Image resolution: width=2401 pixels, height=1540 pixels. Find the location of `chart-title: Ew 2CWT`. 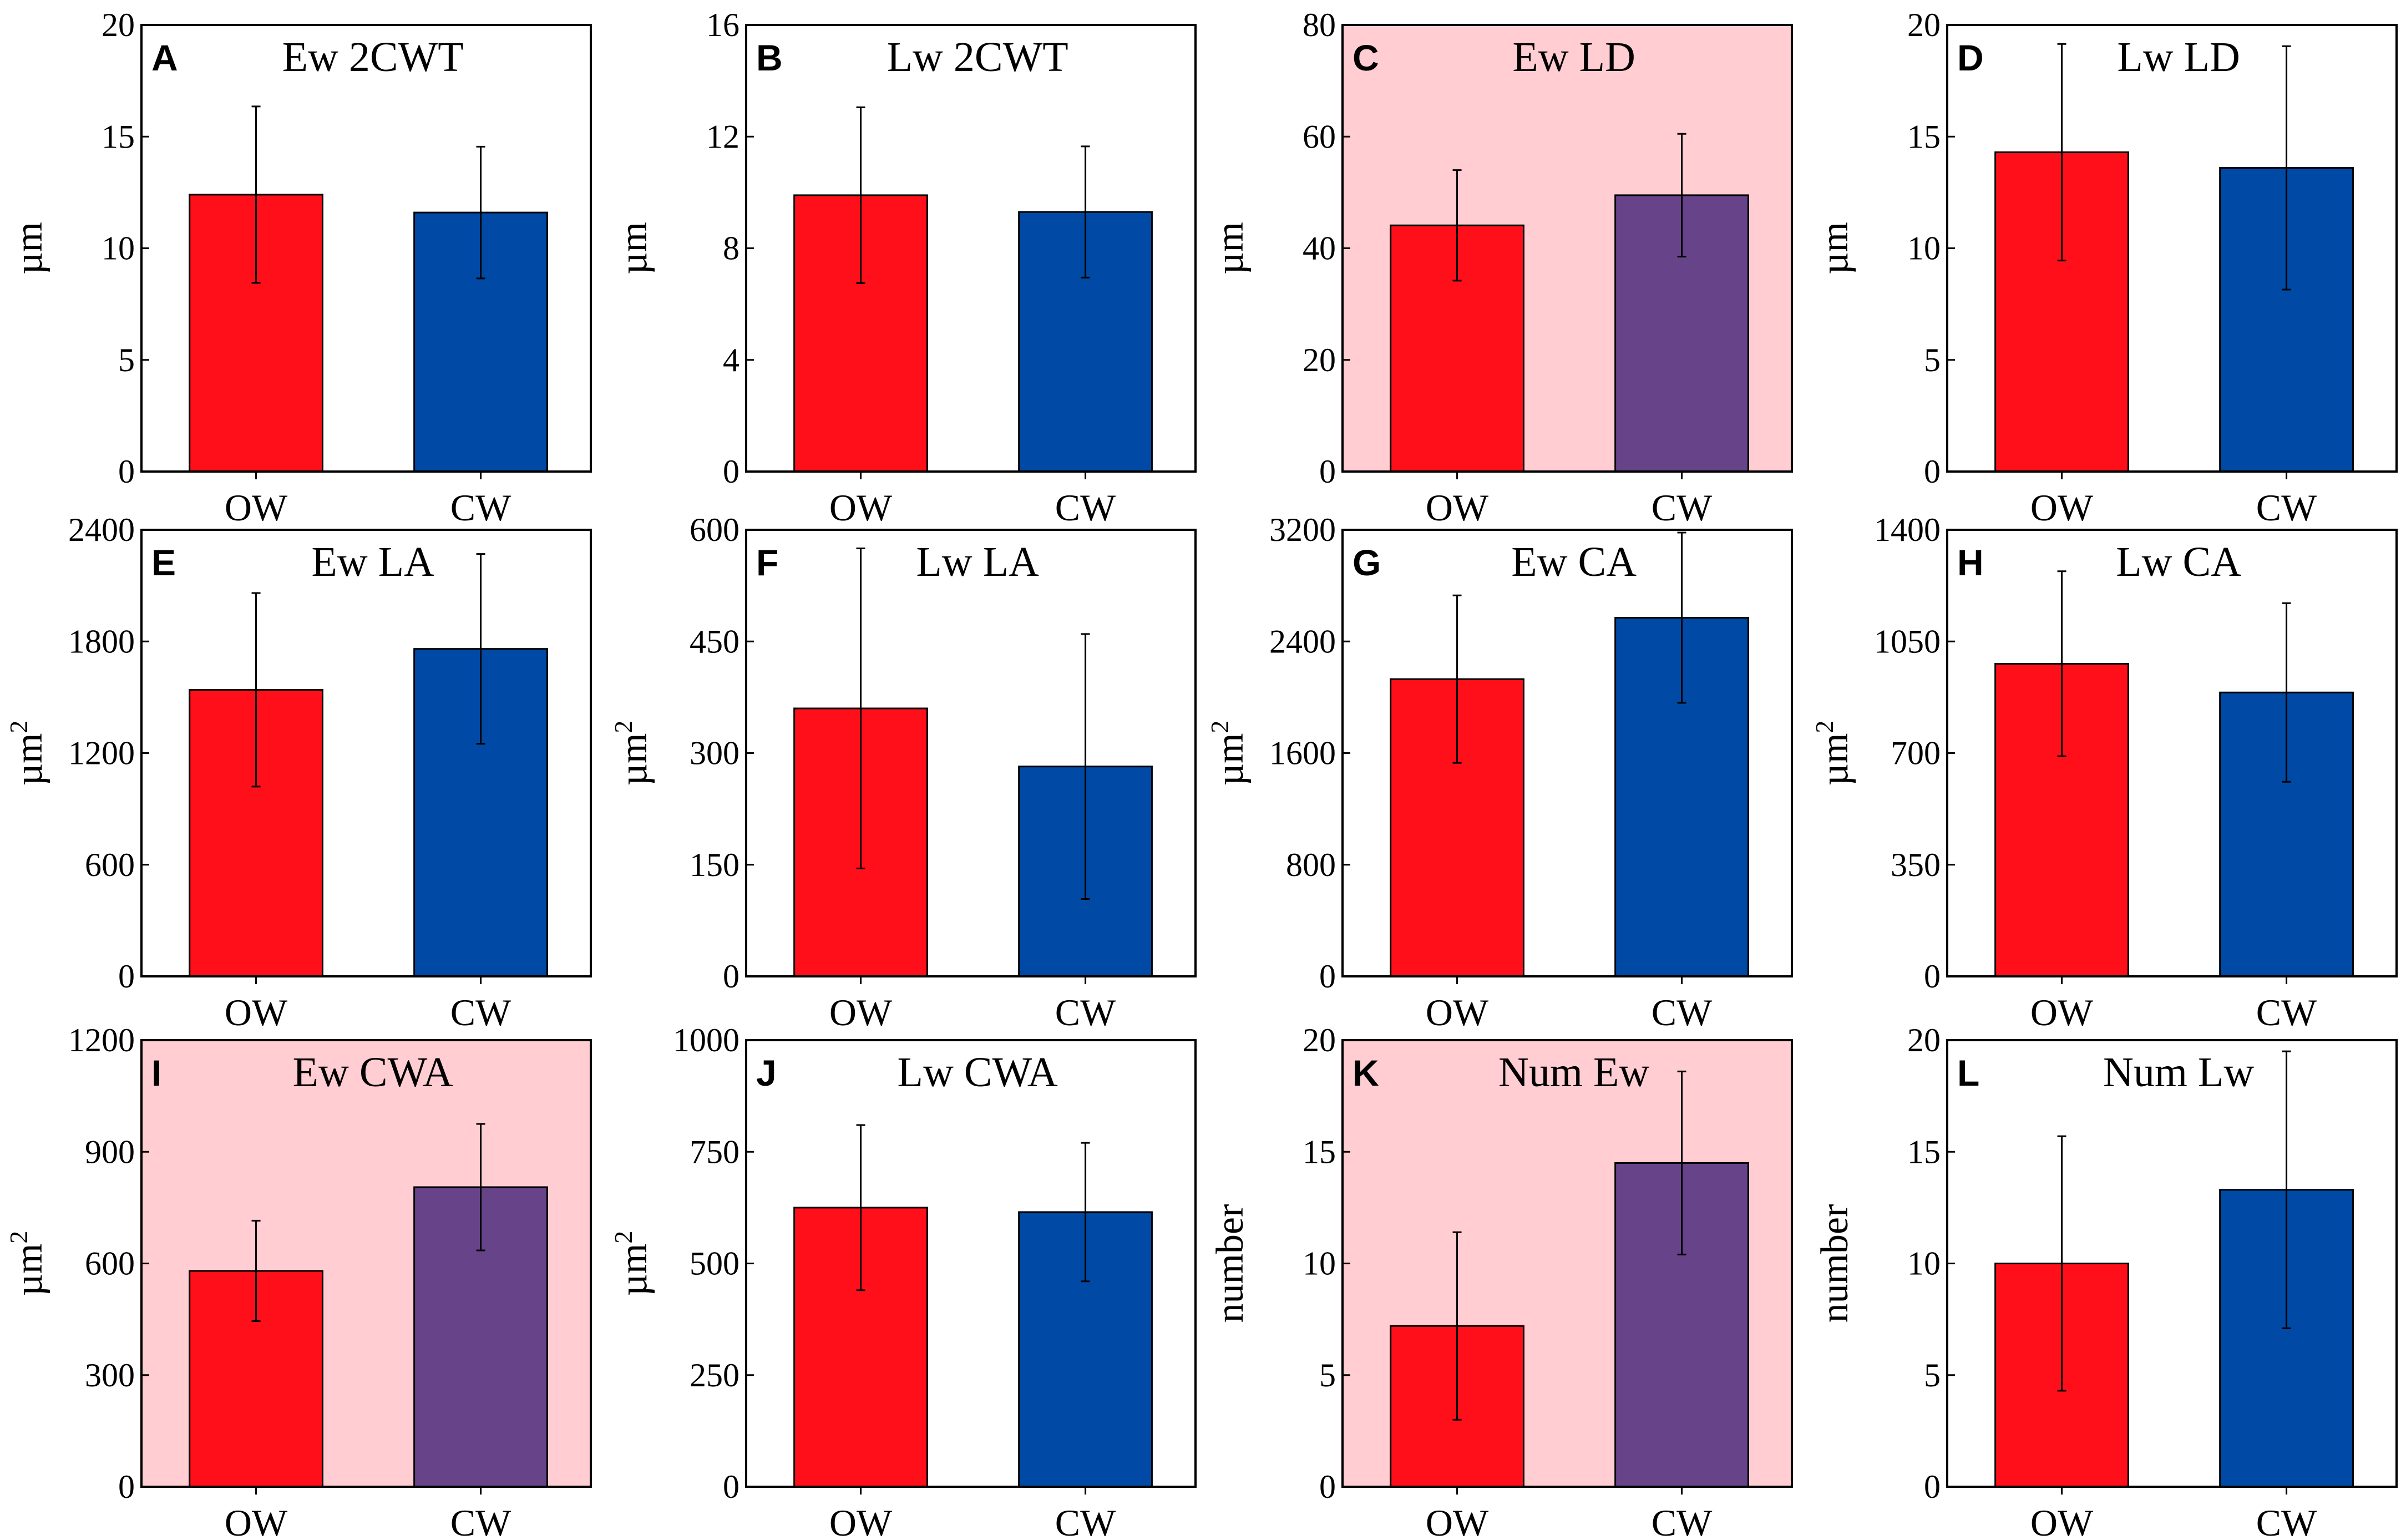

chart-title: Ew 2CWT is located at coordinates (373, 57).